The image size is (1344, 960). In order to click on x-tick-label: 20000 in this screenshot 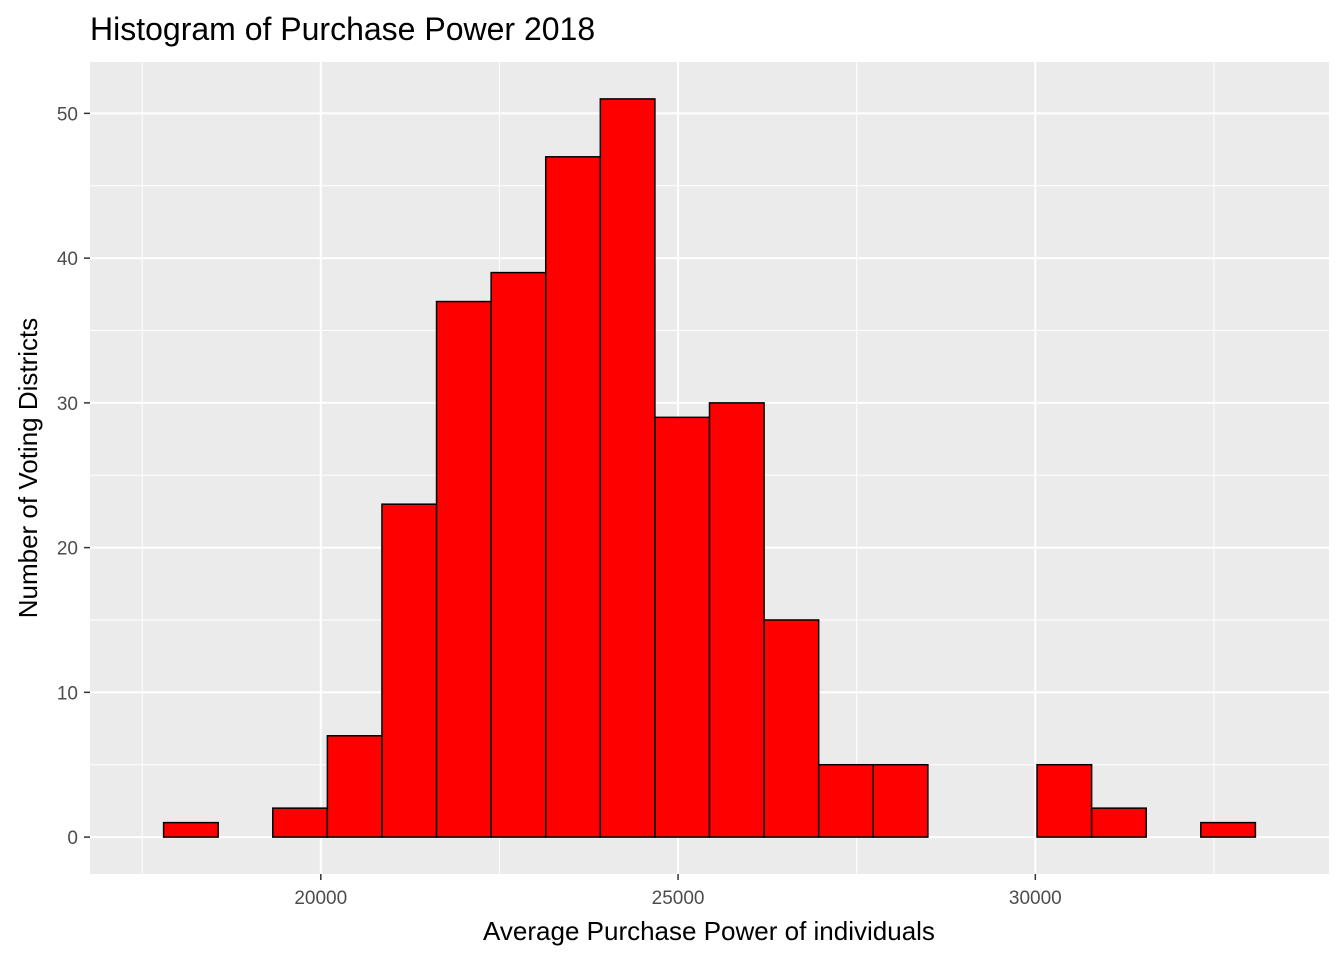, I will do `click(320, 898)`.